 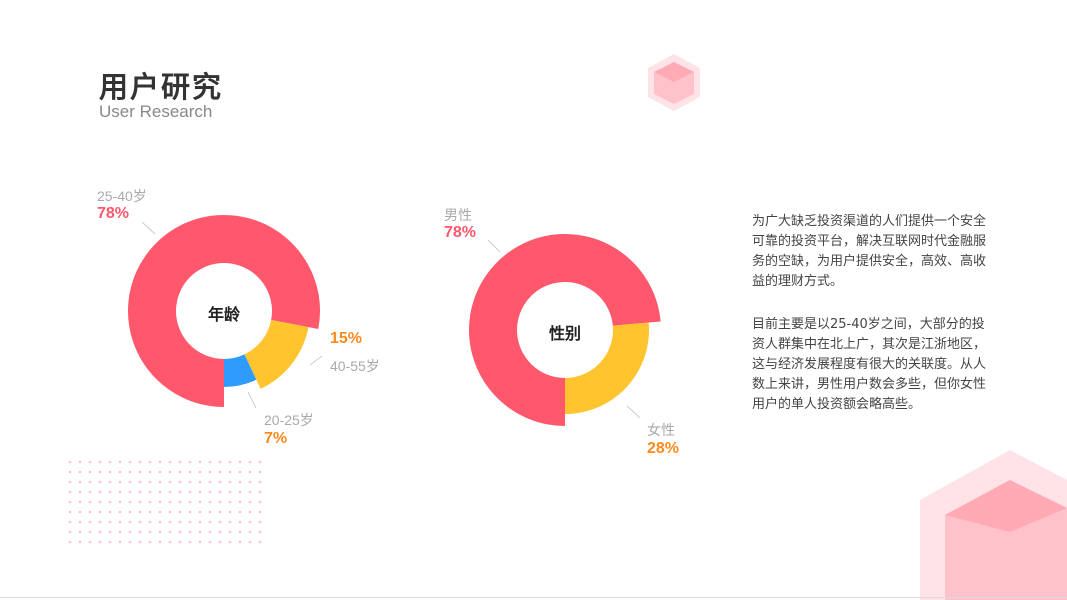 I want to click on age-donut-chart, so click(x=224, y=311).